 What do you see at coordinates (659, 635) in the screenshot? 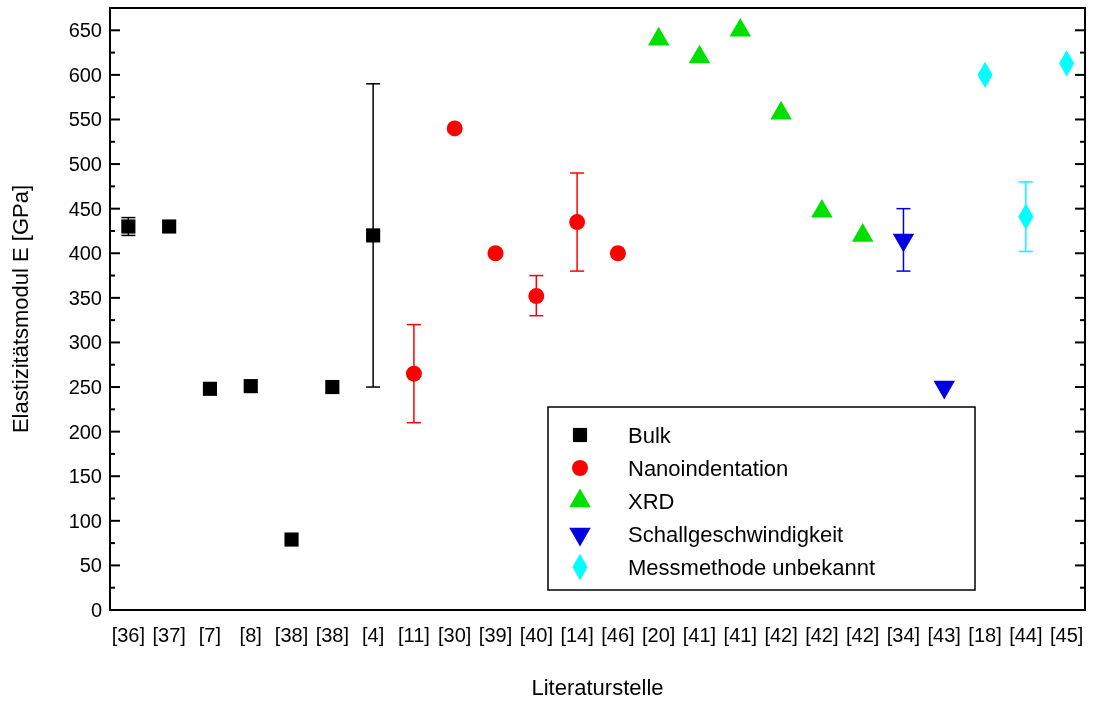
I see `x-tick-label: [20]` at bounding box center [659, 635].